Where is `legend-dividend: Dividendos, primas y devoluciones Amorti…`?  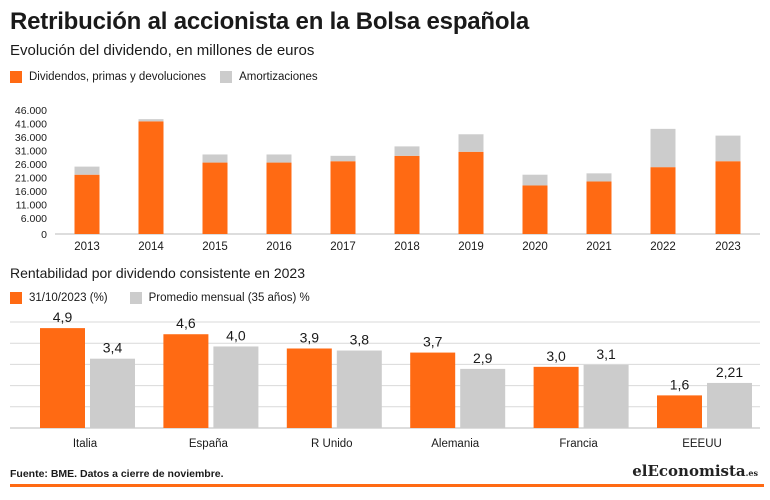
legend-dividend: Dividendos, primas y devoluciones Amorti… is located at coordinates (171, 77).